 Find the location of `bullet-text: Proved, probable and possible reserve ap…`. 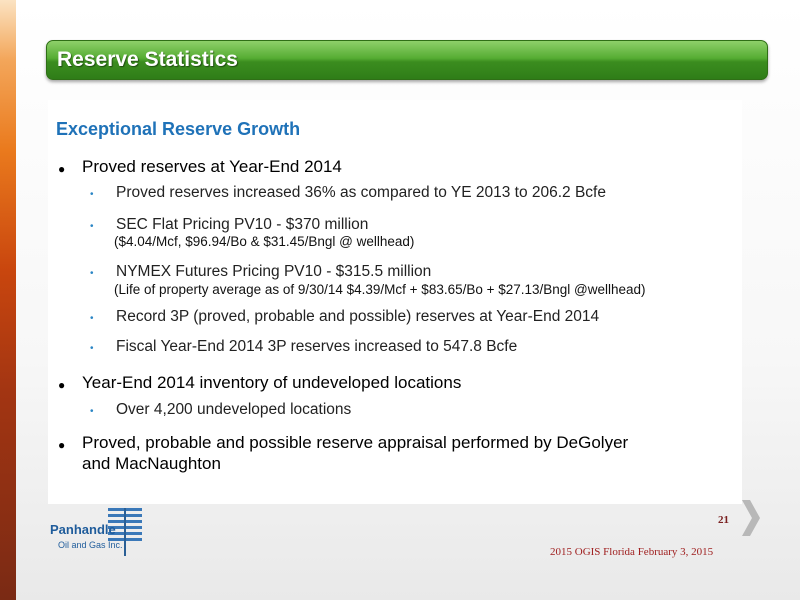

bullet-text: Proved, probable and possible reserve ap… is located at coordinates (355, 442).